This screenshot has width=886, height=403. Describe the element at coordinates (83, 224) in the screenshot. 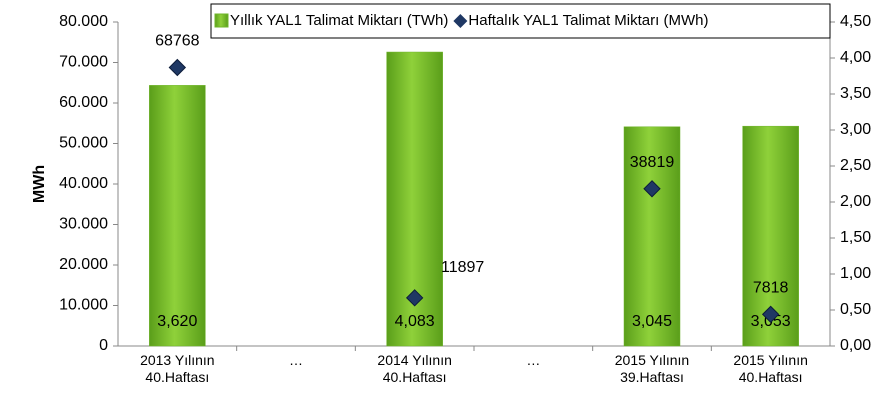

I see `y-tick-label: 30.000` at that location.